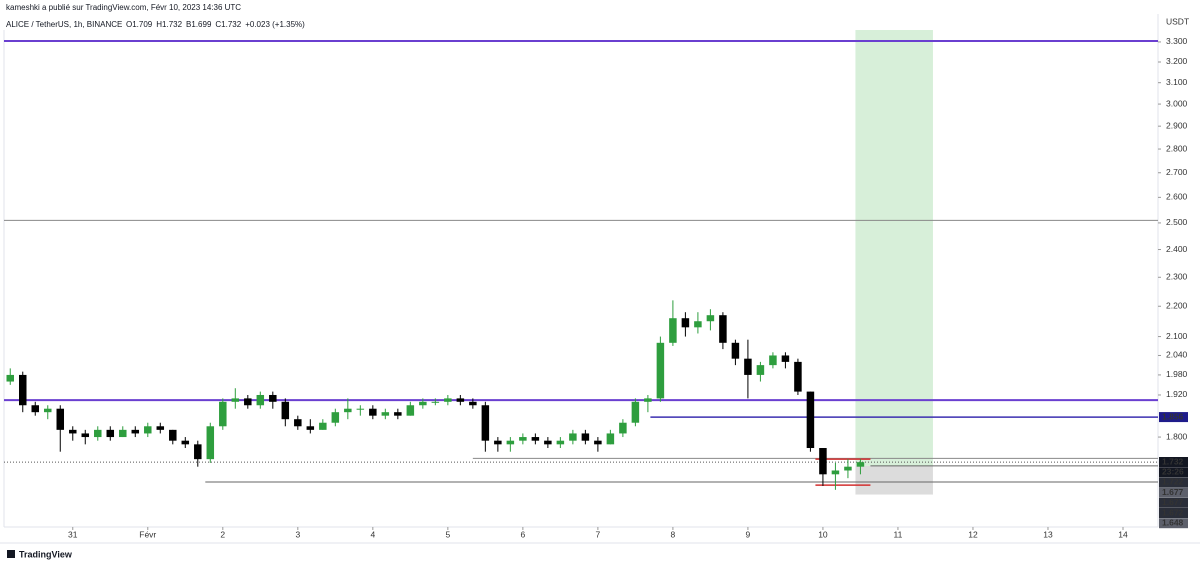  What do you see at coordinates (522, 534) in the screenshot?
I see `x-tick-label: 6` at bounding box center [522, 534].